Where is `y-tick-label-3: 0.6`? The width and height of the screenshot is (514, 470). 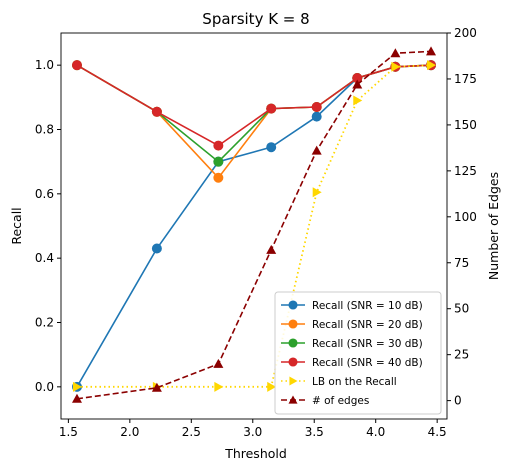 y-tick-label-3: 0.6 is located at coordinates (44, 194).